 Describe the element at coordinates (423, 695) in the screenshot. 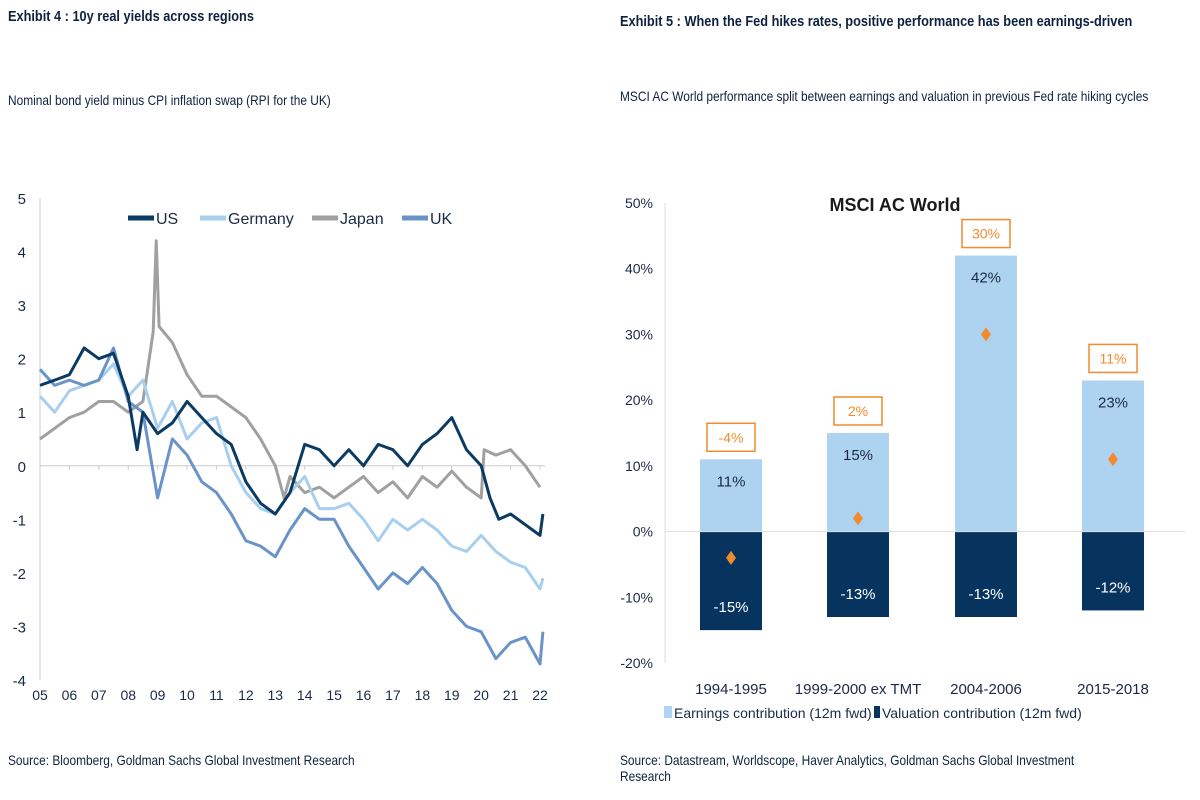

I see `x-tick-label: 18` at that location.